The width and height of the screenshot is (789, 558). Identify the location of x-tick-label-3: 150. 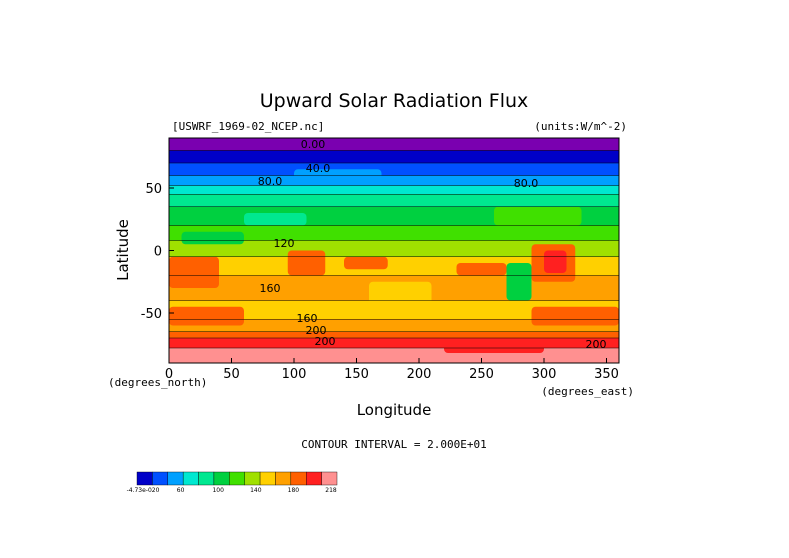
(356, 374).